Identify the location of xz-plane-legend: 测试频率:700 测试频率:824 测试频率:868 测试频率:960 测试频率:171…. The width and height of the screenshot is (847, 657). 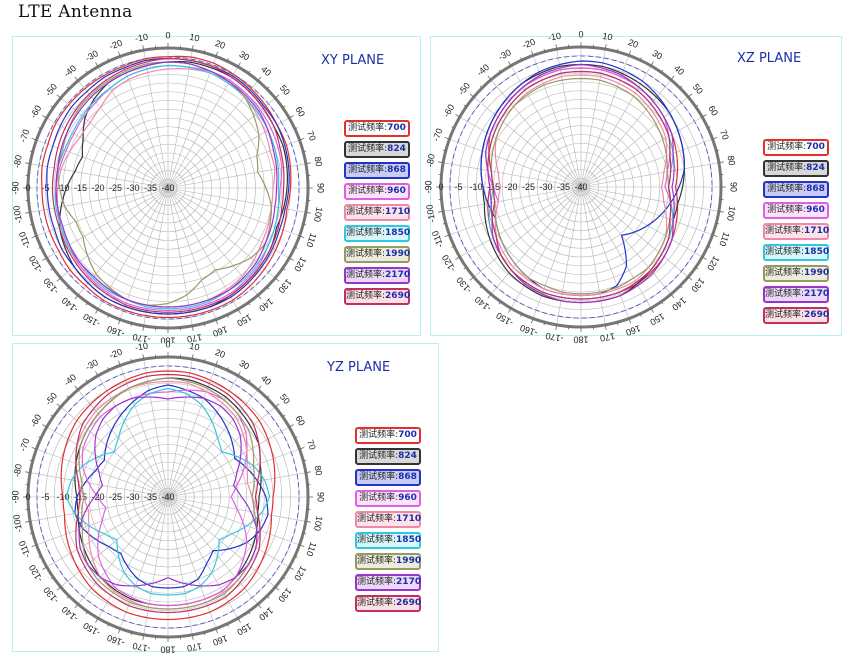
(796, 233).